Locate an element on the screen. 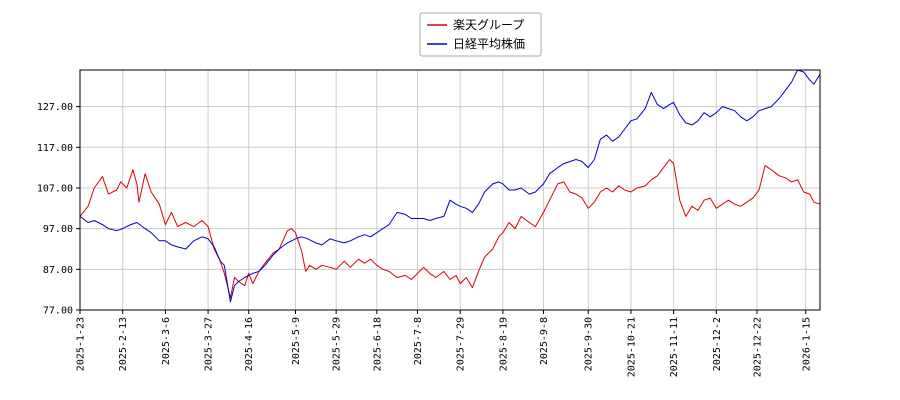 The image size is (900, 400). x-tick-label: 2025-8-19 is located at coordinates (503, 344).